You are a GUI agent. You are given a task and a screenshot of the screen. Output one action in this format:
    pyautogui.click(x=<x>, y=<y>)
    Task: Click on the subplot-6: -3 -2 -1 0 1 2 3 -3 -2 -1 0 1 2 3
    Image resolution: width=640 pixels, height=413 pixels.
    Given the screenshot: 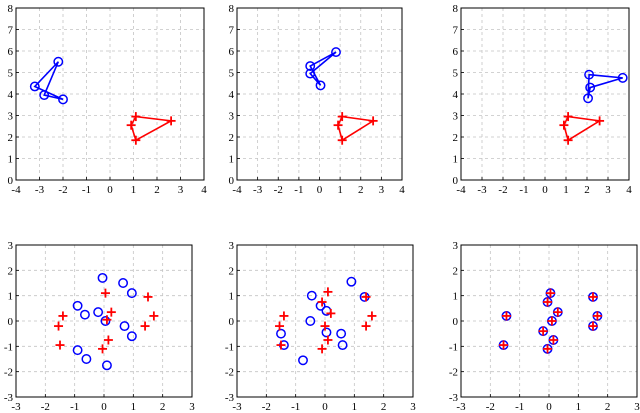 What is the action you would take?
    pyautogui.click(x=544, y=326)
    